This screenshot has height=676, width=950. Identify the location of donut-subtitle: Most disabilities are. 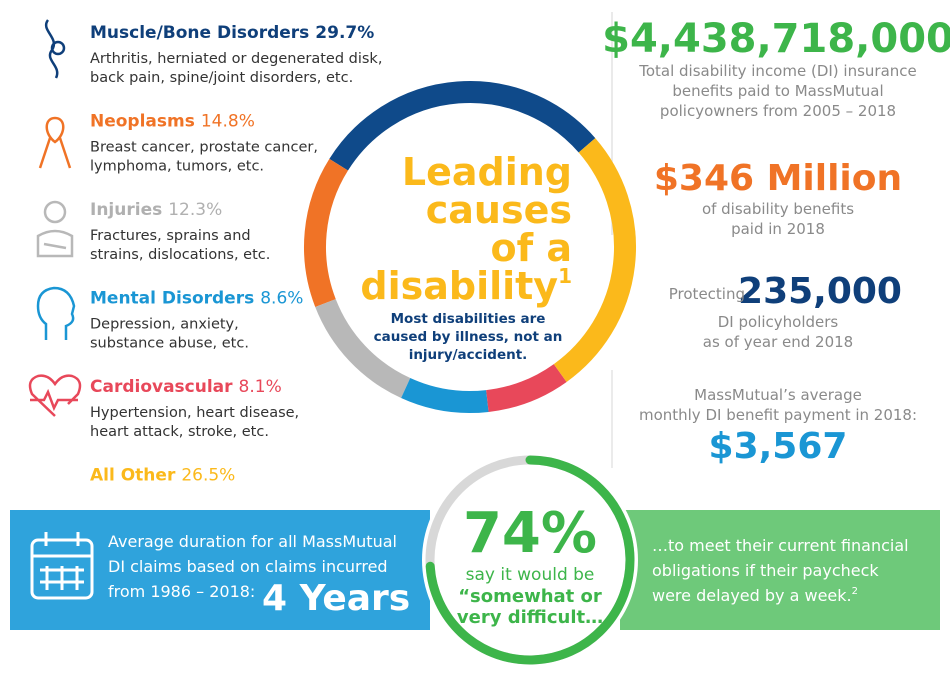
(468, 319).